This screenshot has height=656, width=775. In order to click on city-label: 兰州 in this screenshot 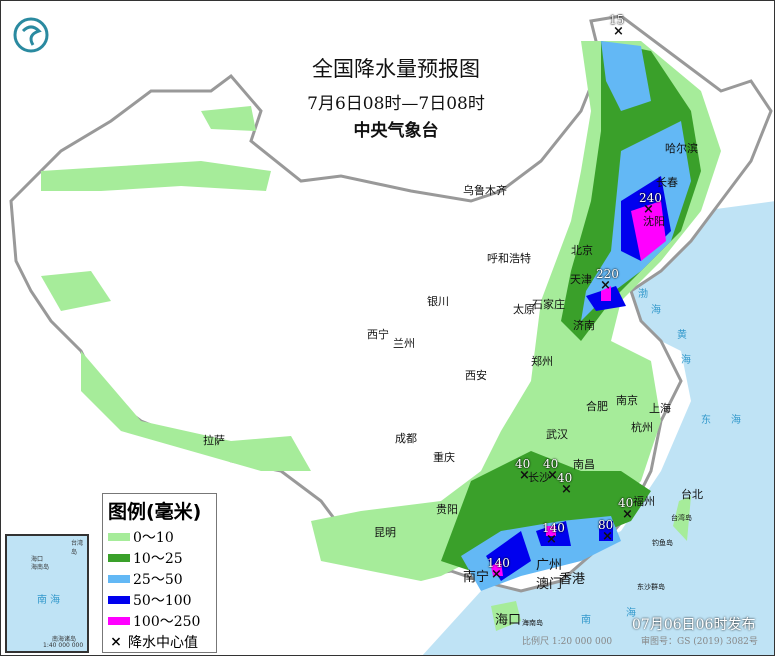, I will do `click(404, 343)`.